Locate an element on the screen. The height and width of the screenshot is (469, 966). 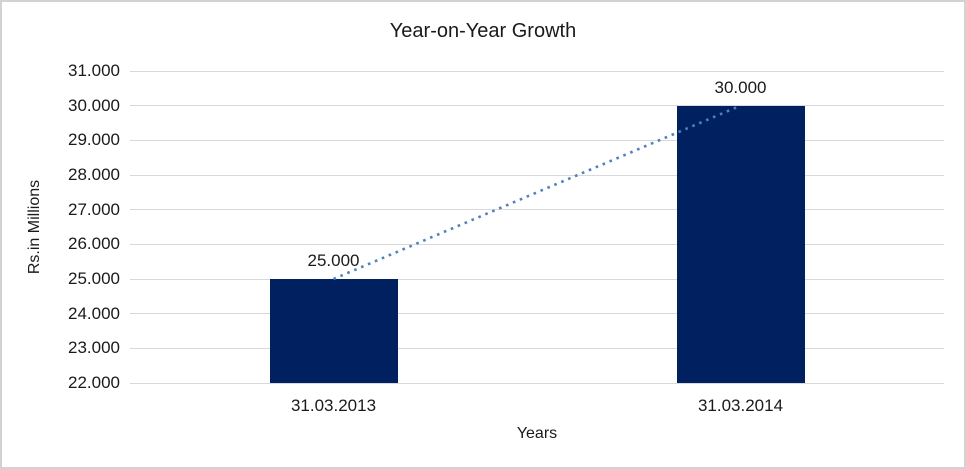
bar-31.03.2014 is located at coordinates (740, 244).